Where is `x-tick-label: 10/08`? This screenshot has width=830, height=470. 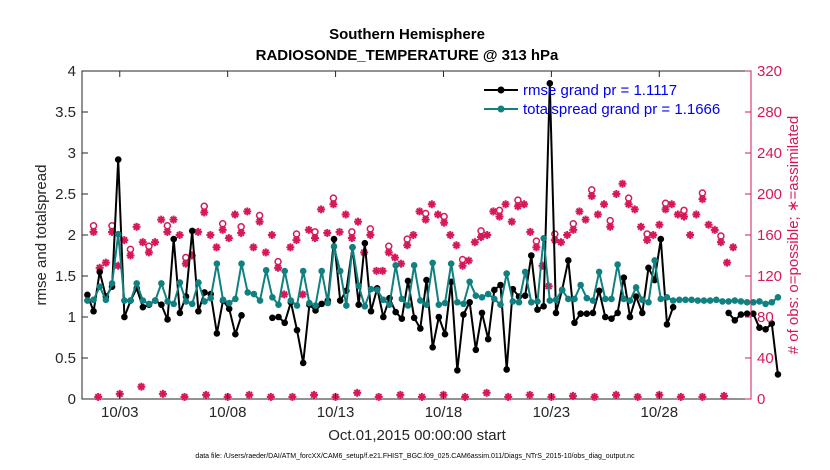
x-tick-label: 10/08 is located at coordinates (228, 412).